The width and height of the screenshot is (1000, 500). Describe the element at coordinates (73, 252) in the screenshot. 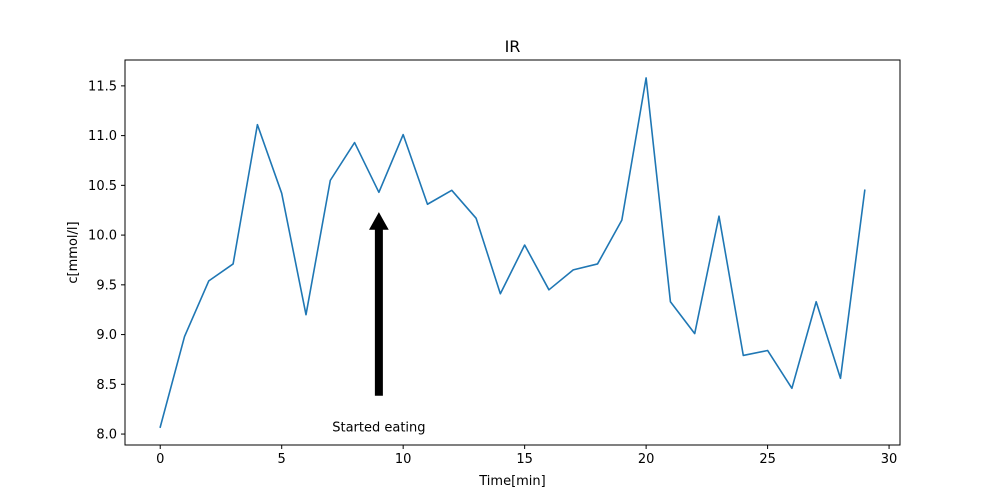

I see `y-axis-title: c[mmol/l]` at that location.